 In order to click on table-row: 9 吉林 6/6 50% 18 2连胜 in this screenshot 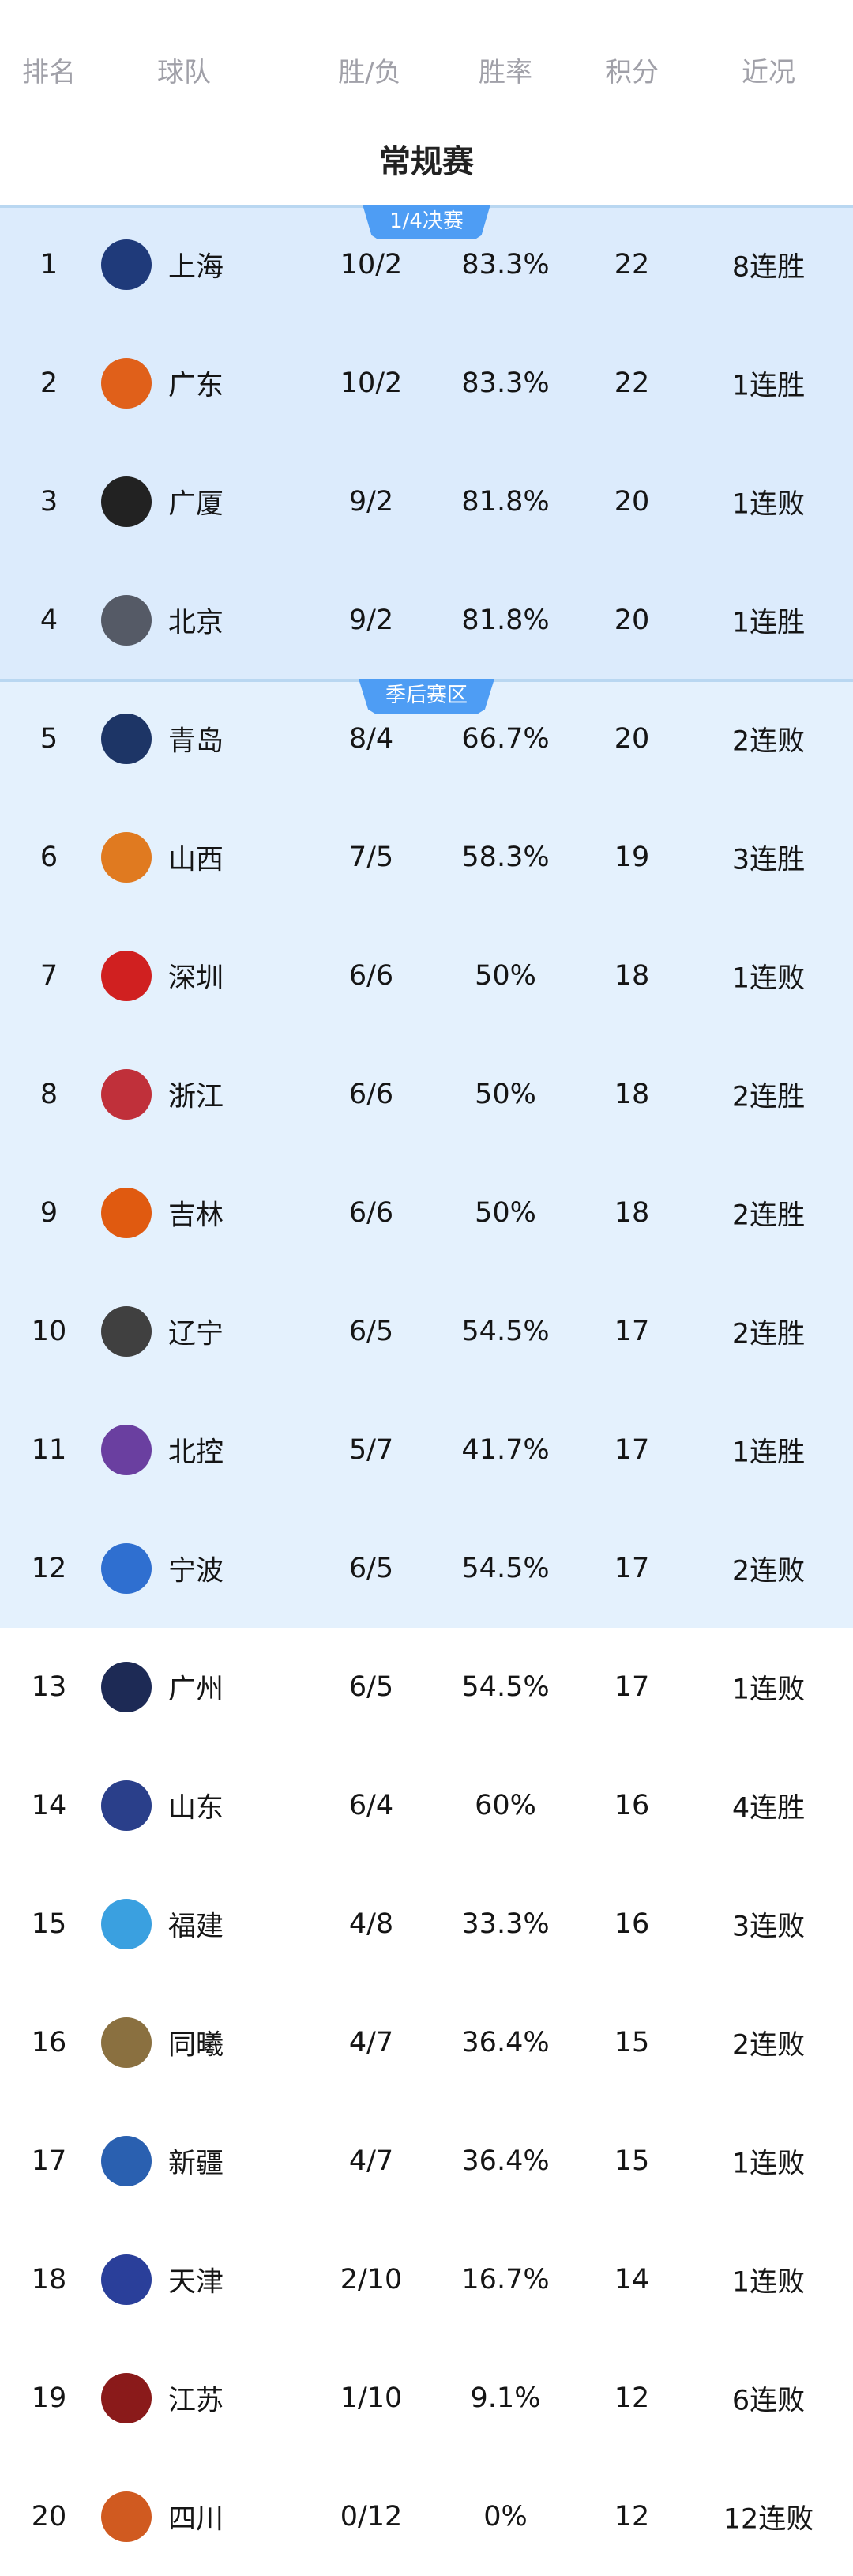, I will do `click(426, 1213)`.